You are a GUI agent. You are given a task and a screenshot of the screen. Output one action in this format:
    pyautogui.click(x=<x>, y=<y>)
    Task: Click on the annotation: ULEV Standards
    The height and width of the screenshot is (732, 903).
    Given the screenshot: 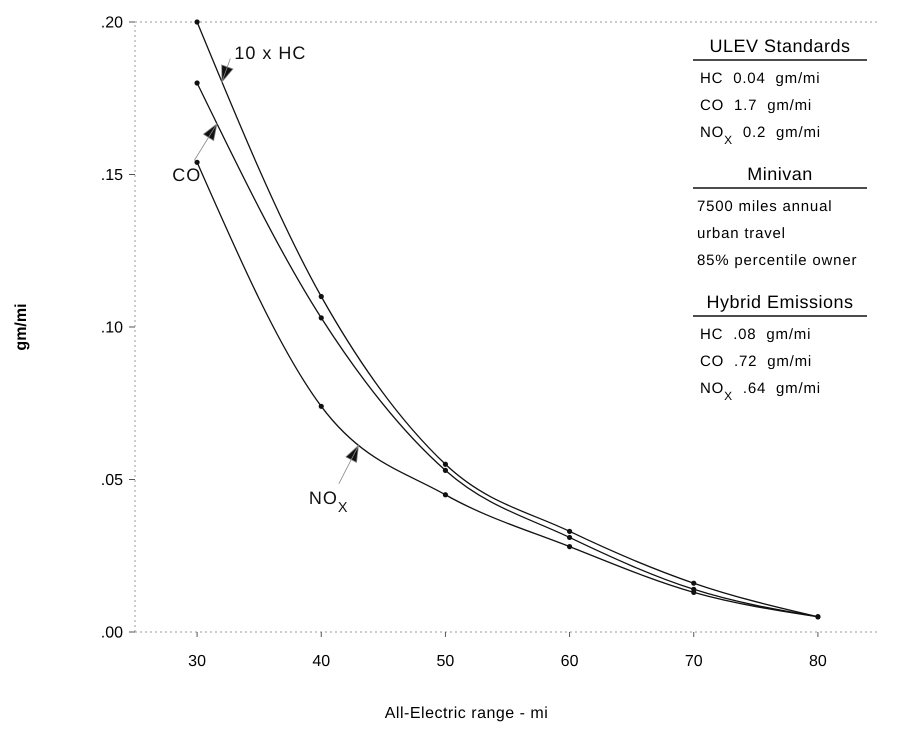 What is the action you would take?
    pyautogui.click(x=780, y=46)
    